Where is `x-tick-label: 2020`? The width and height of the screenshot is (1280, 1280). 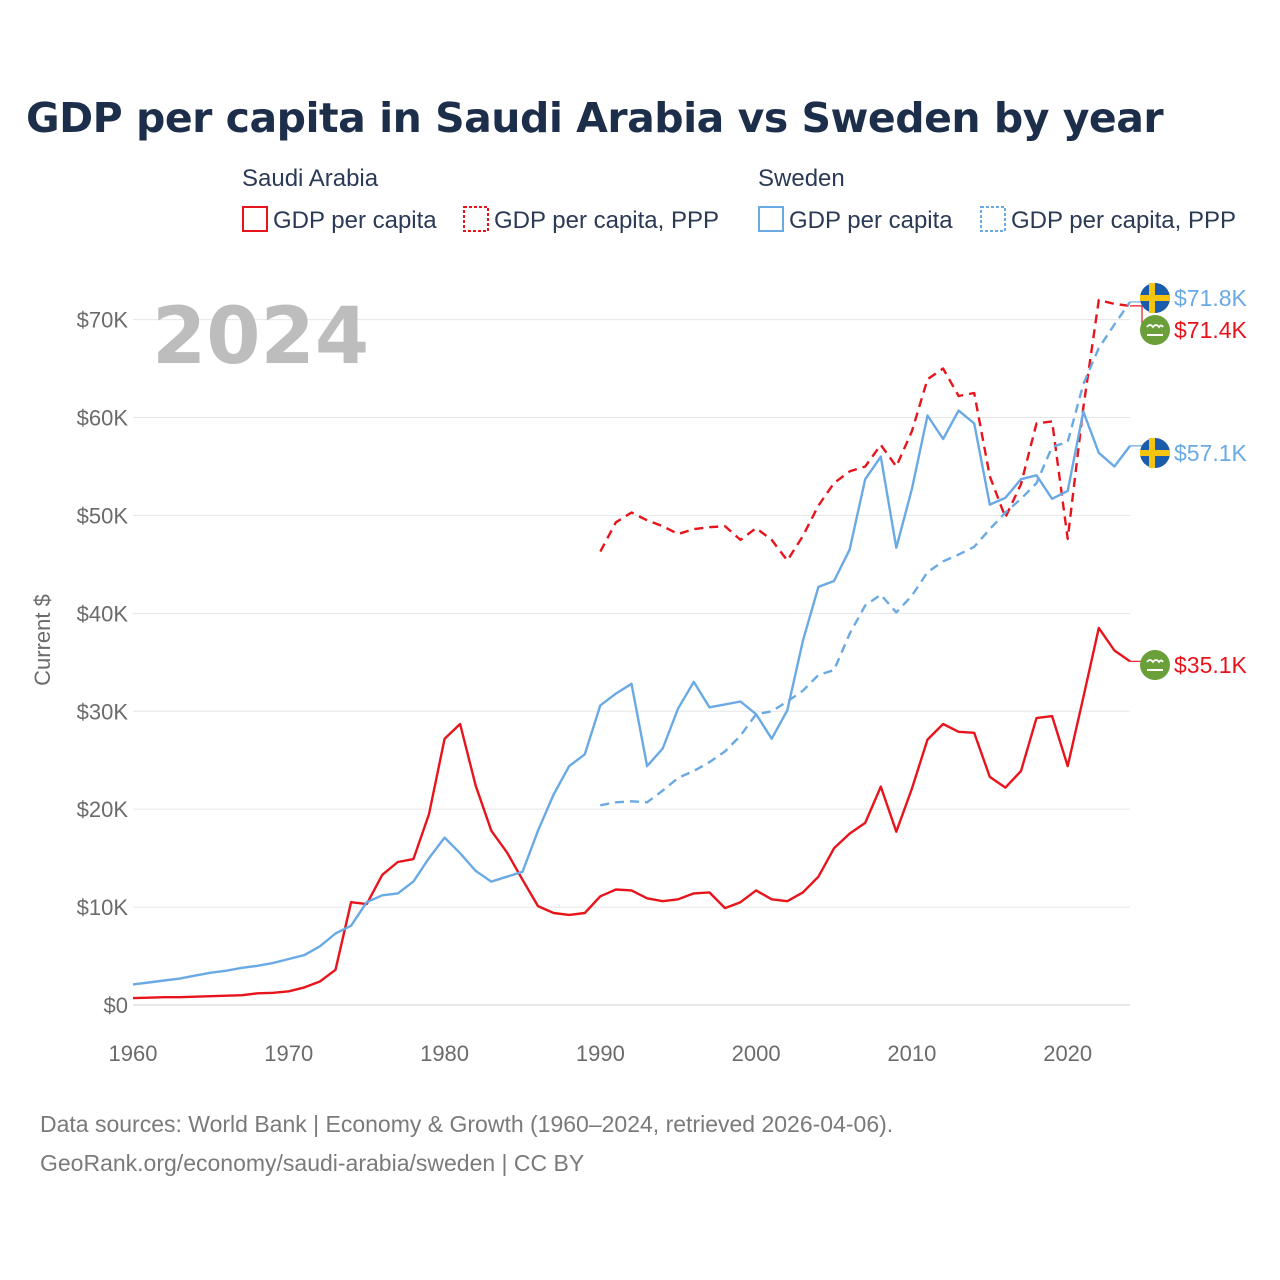
x-tick-label: 2020 is located at coordinates (1067, 1053).